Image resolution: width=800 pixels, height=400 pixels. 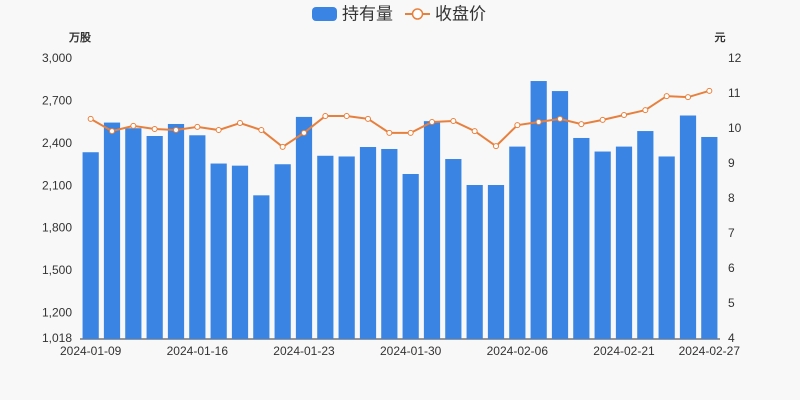 What do you see at coordinates (460, 13) in the screenshot?
I see `legend-label: 收盘价` at bounding box center [460, 13].